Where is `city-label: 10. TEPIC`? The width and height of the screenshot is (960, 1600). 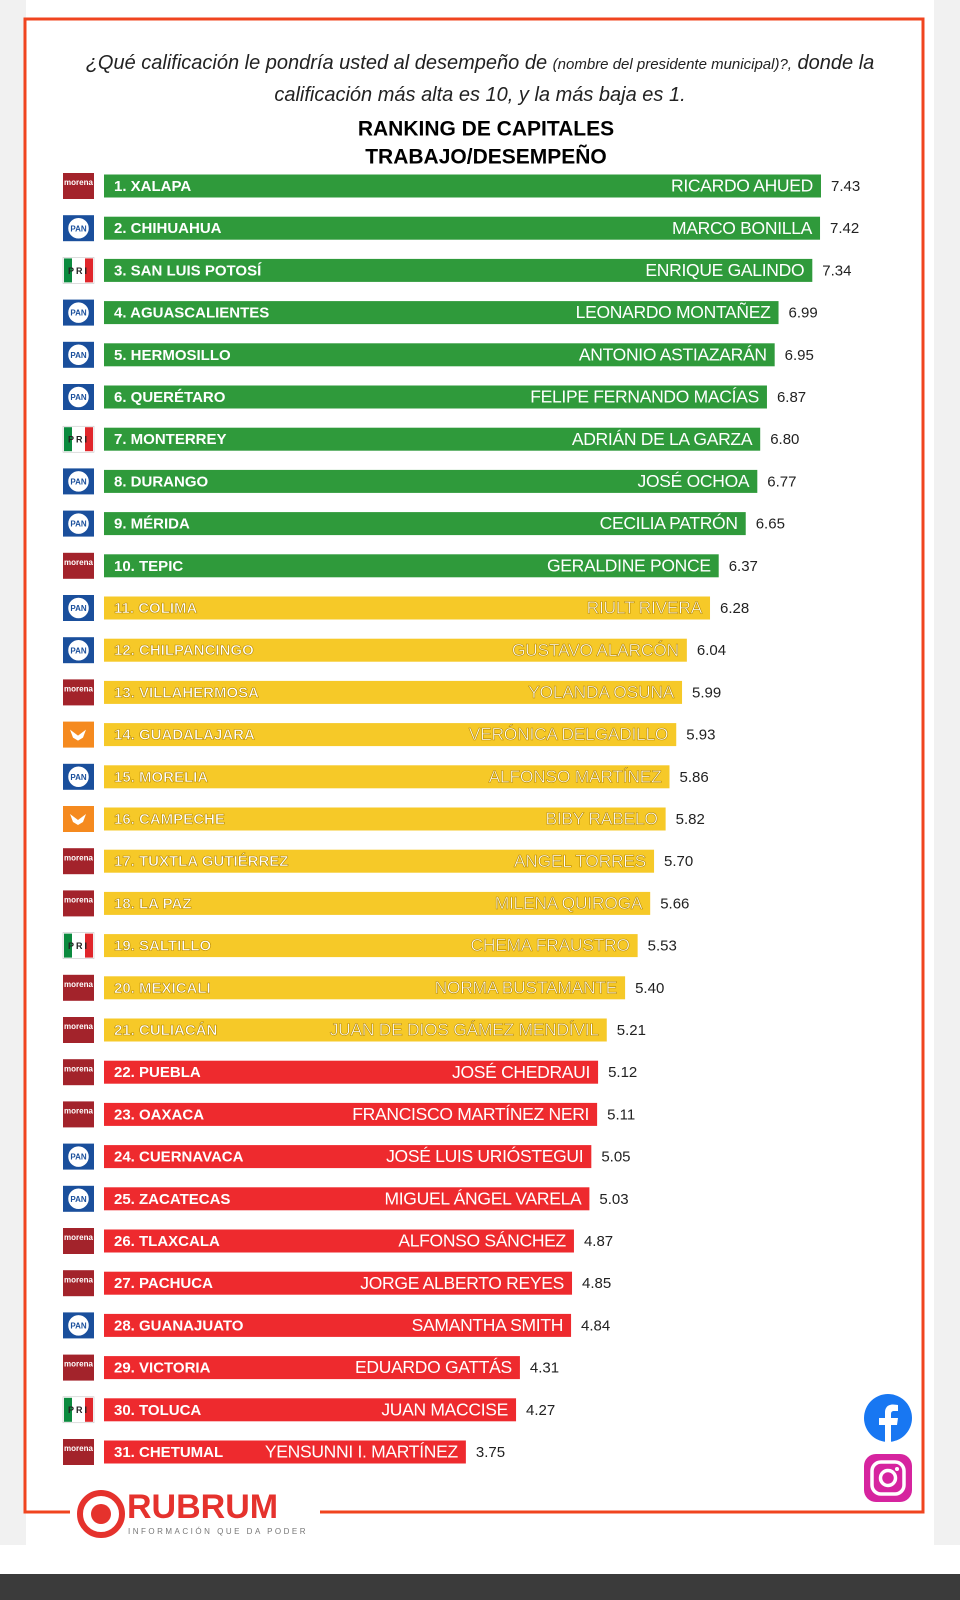 city-label: 10. TEPIC is located at coordinates (148, 566).